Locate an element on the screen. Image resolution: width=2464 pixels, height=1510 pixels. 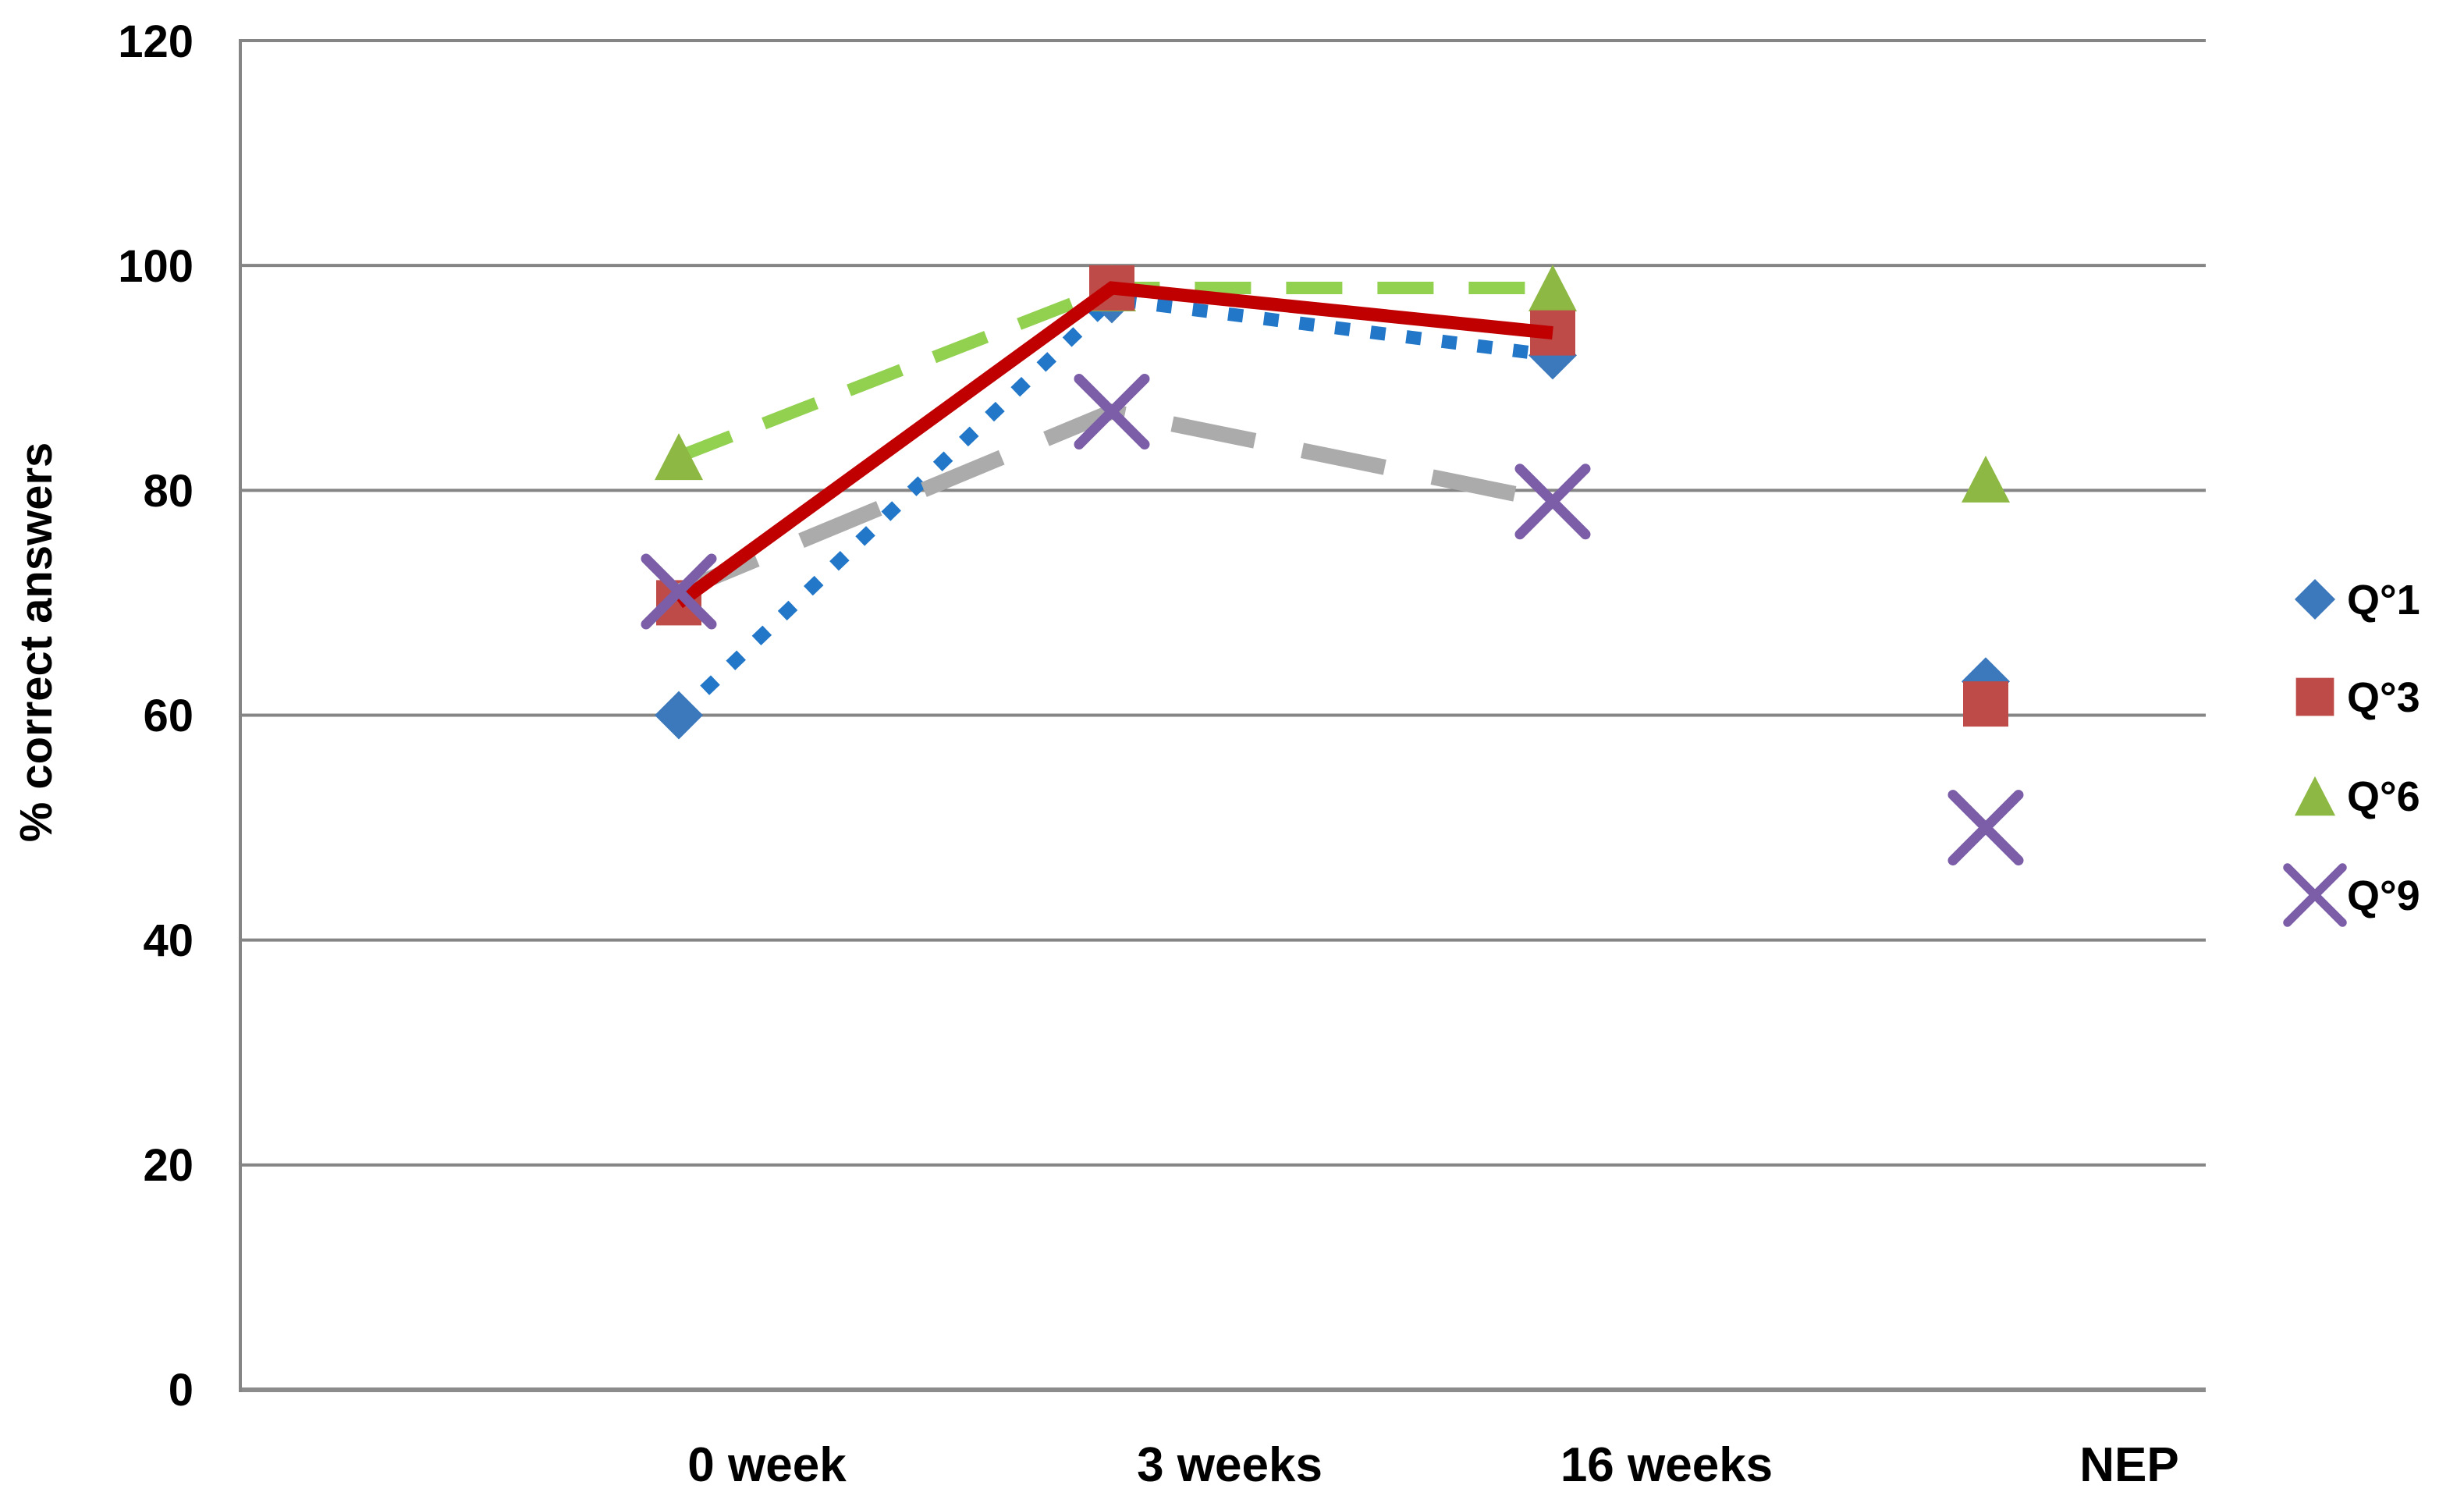
marker-q3-nep is located at coordinates (1985, 704).